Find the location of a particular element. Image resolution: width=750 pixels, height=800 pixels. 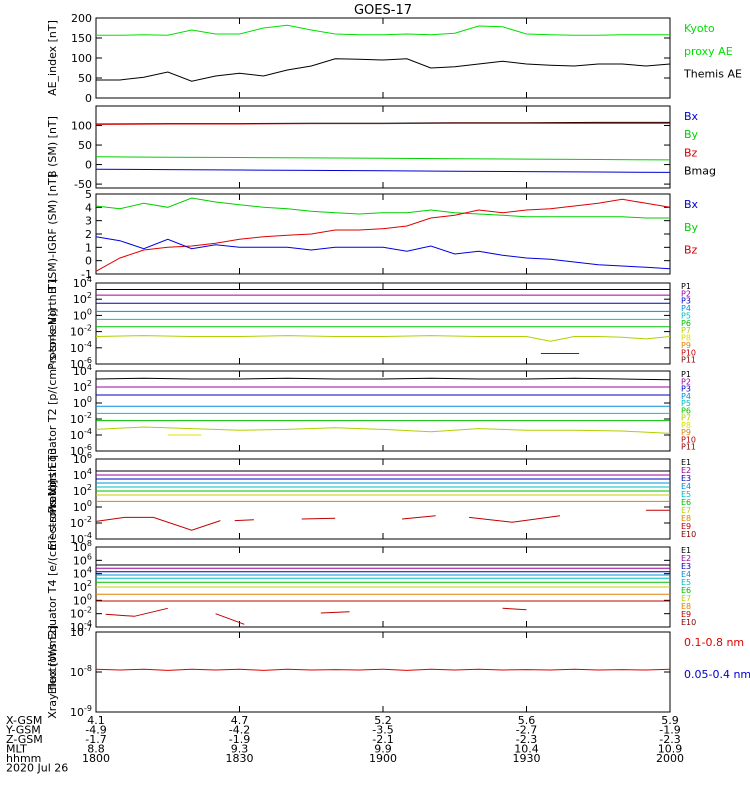

y-axis-label: Protons Equator T2 [p/(cm²-s-sr-keV)] is located at coordinates (52, 410).